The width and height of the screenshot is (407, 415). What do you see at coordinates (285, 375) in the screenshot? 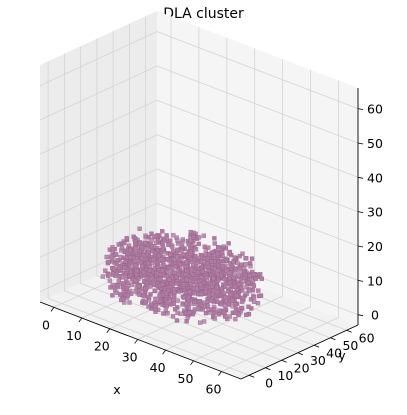
I see `y-tick-label: 10` at bounding box center [285, 375].